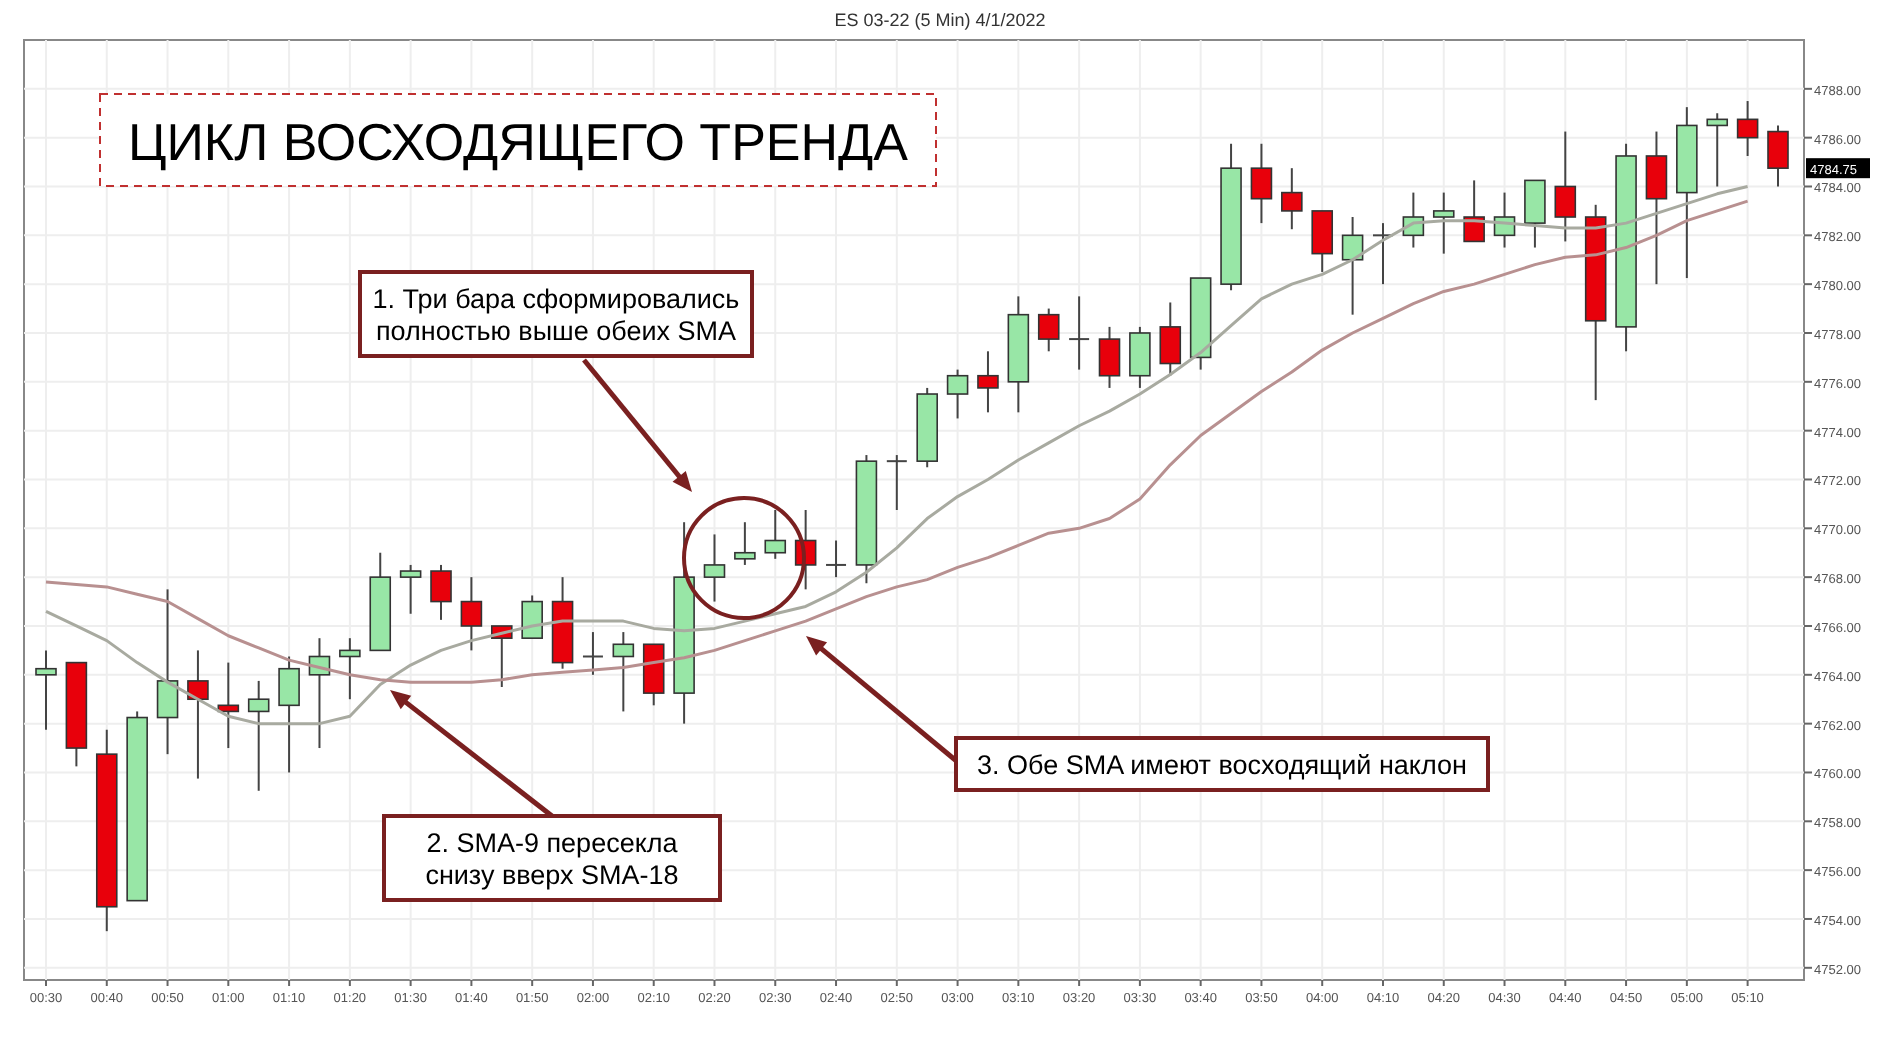 The height and width of the screenshot is (1052, 1878). Describe the element at coordinates (519, 142) in the screenshot. I see `text: ЦИКЛ ВОСХОДЯЩЕГО ТРЕНДА` at that location.